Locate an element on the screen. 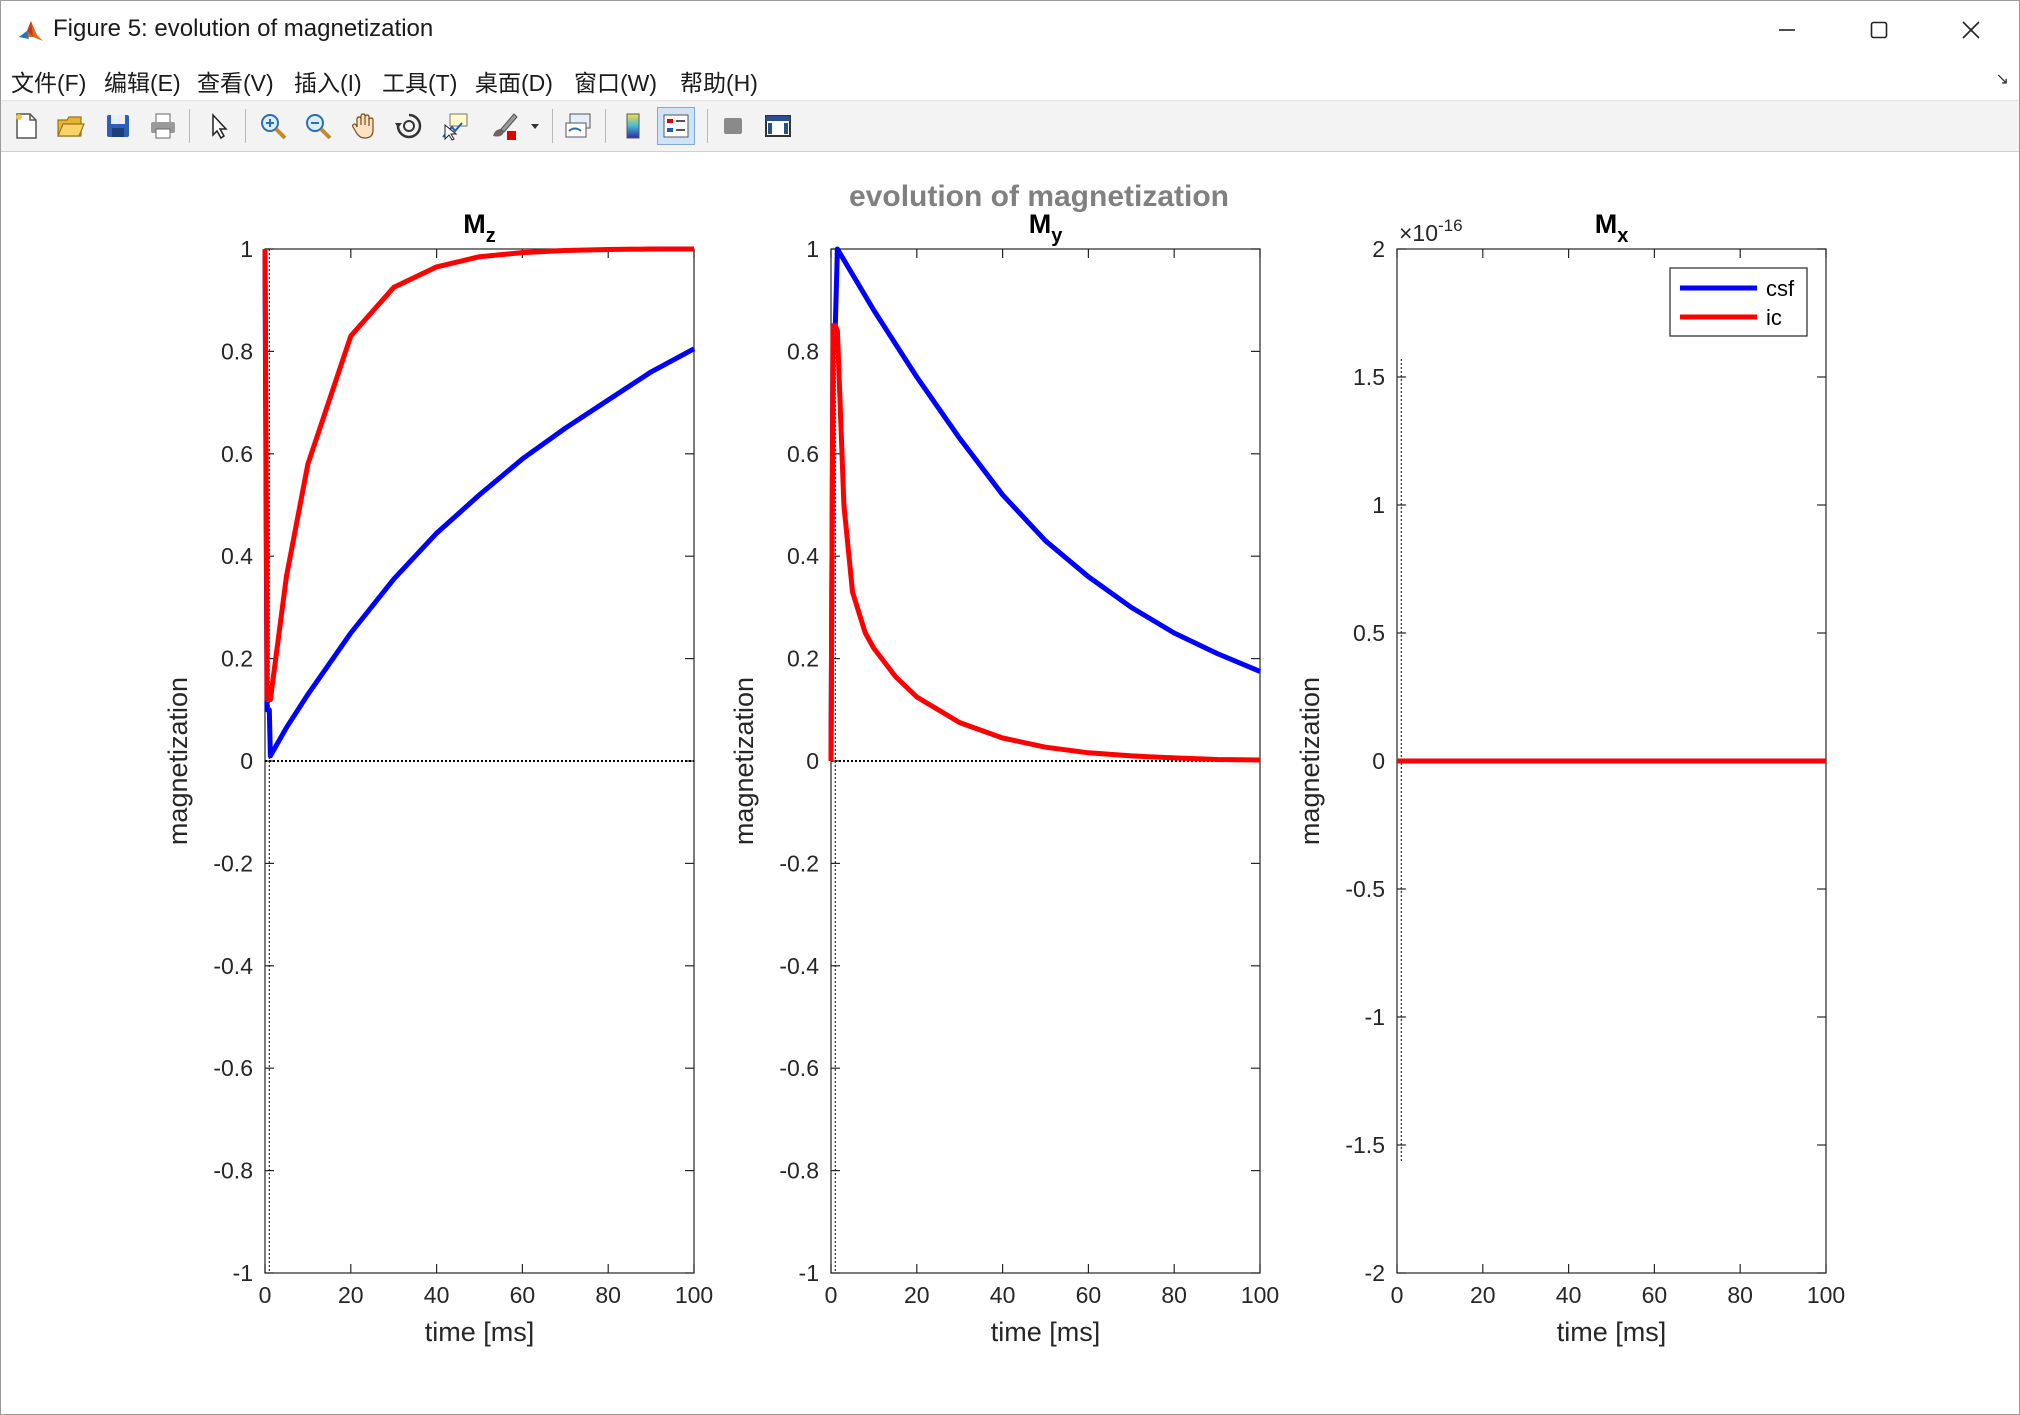 The height and width of the screenshot is (1415, 2020). legend-box is located at coordinates (1738, 302).